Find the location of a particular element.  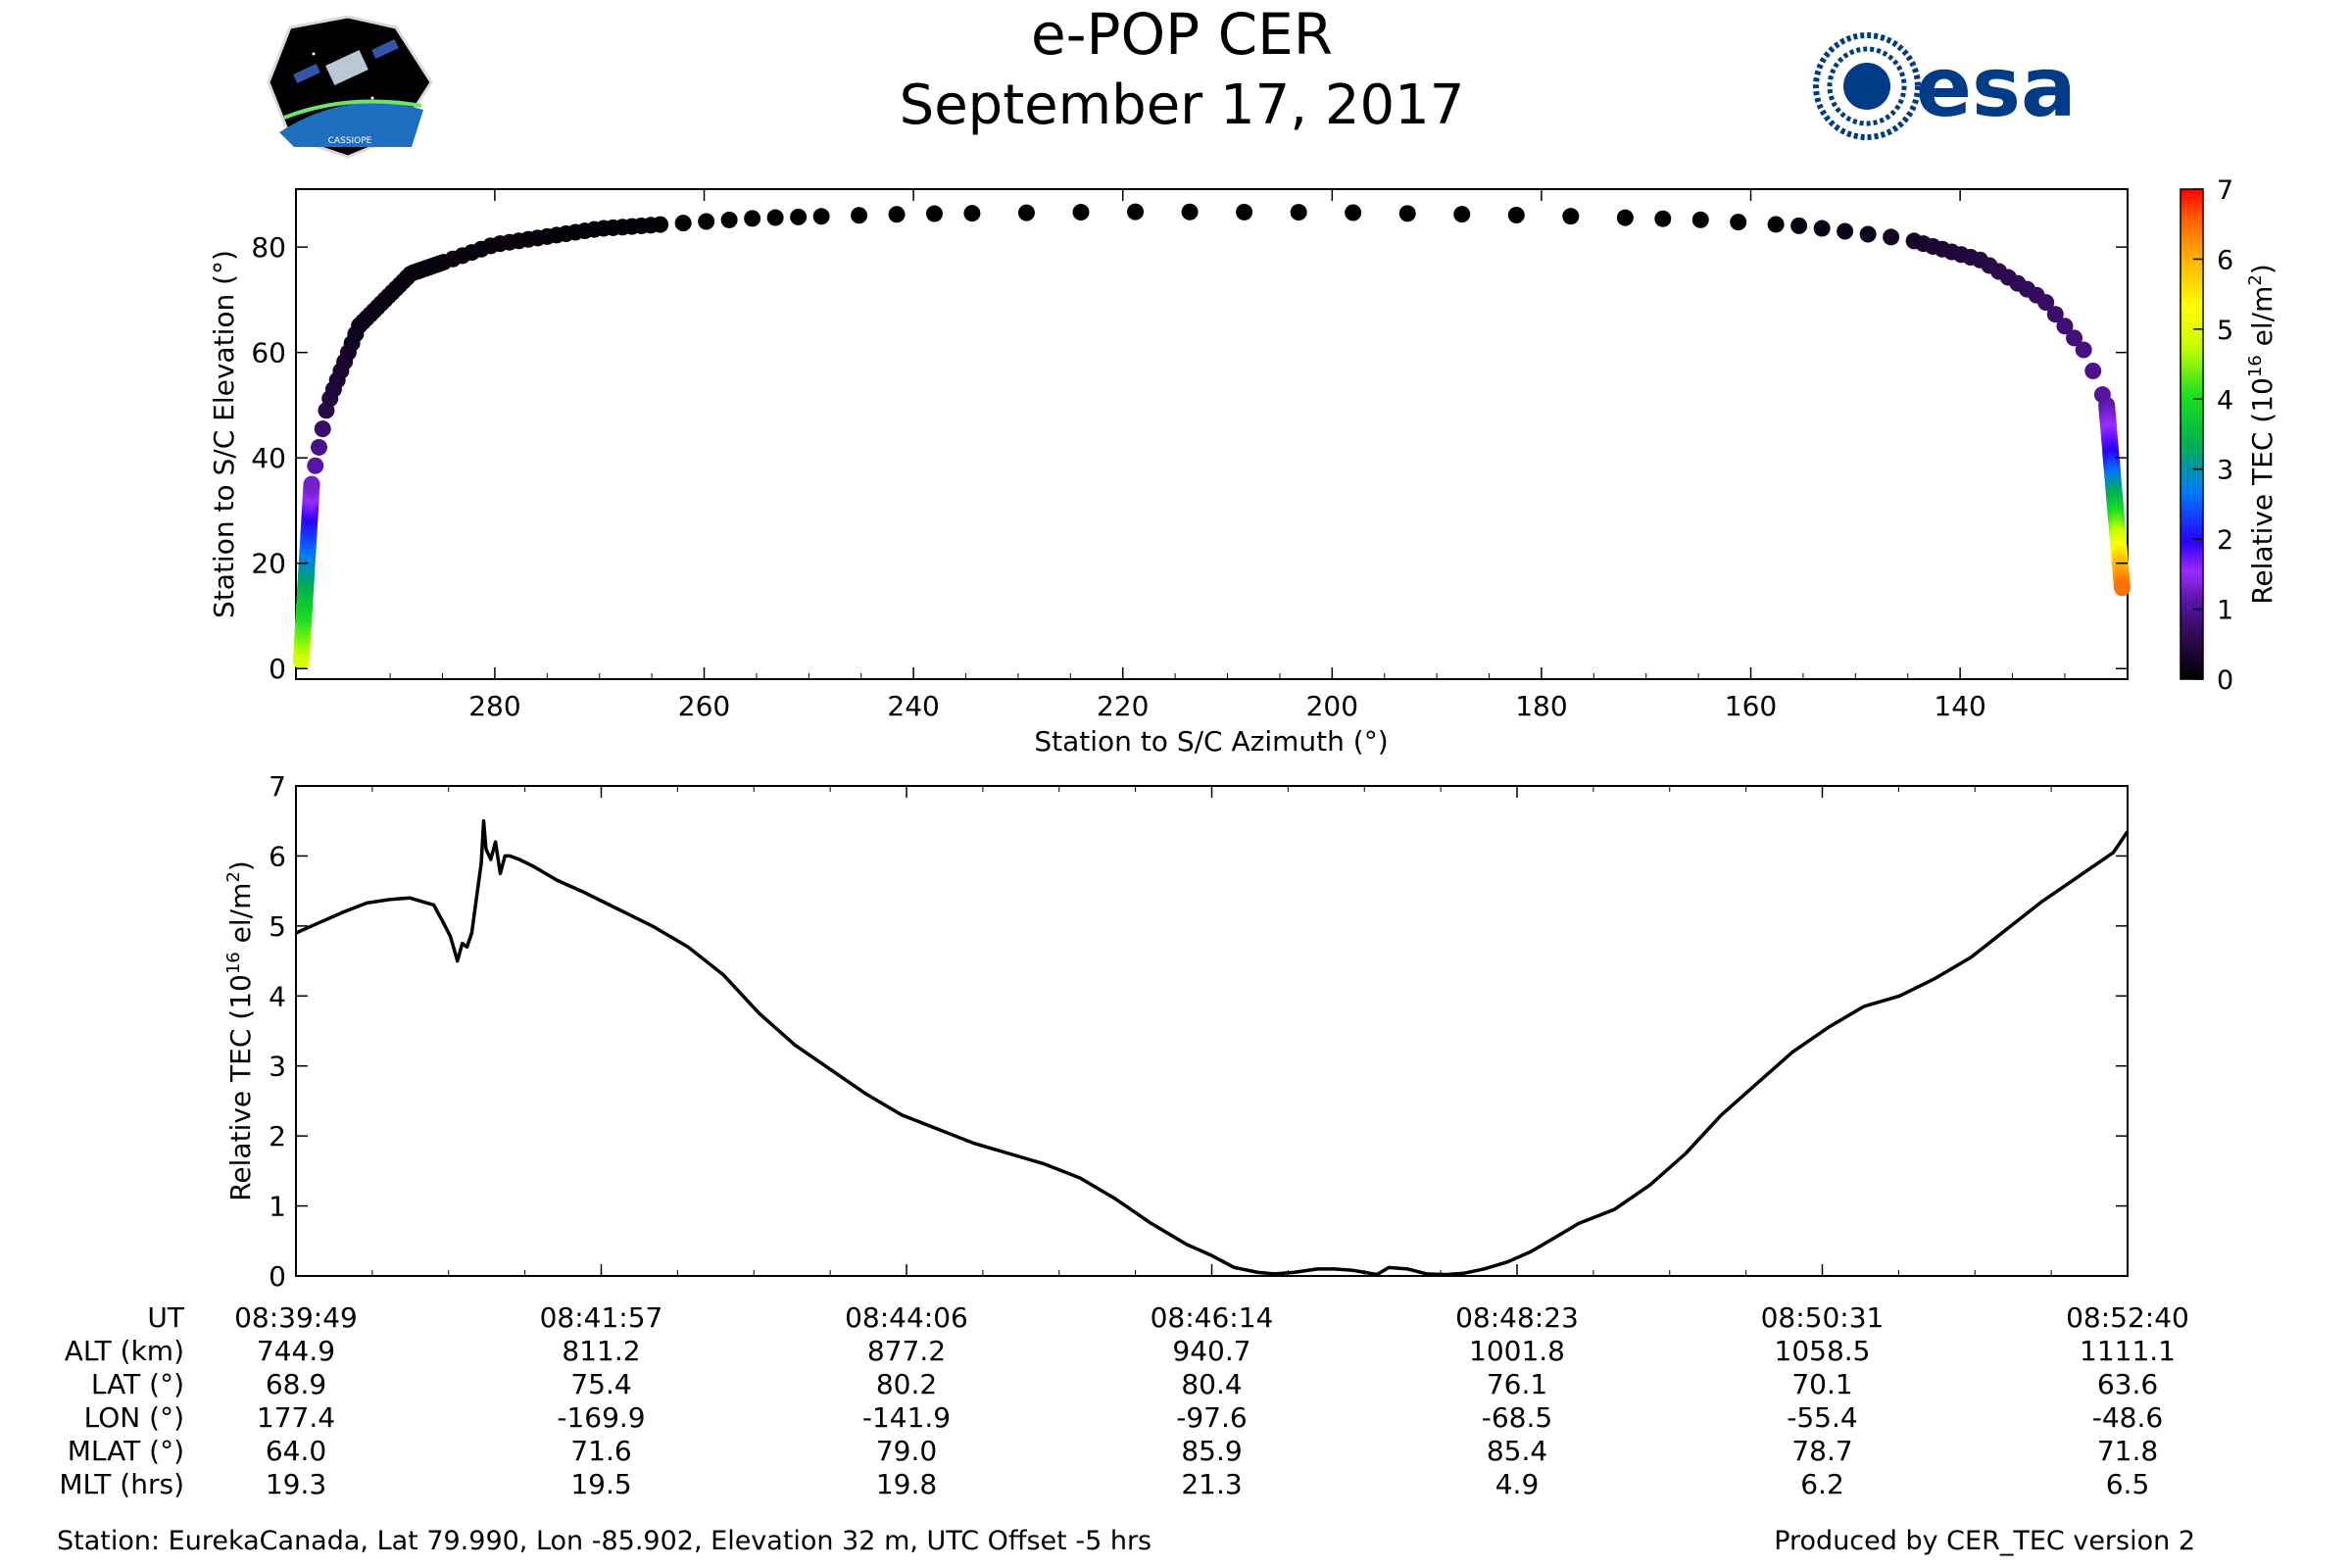

top-xtick-label: 180 is located at coordinates (1541, 706).